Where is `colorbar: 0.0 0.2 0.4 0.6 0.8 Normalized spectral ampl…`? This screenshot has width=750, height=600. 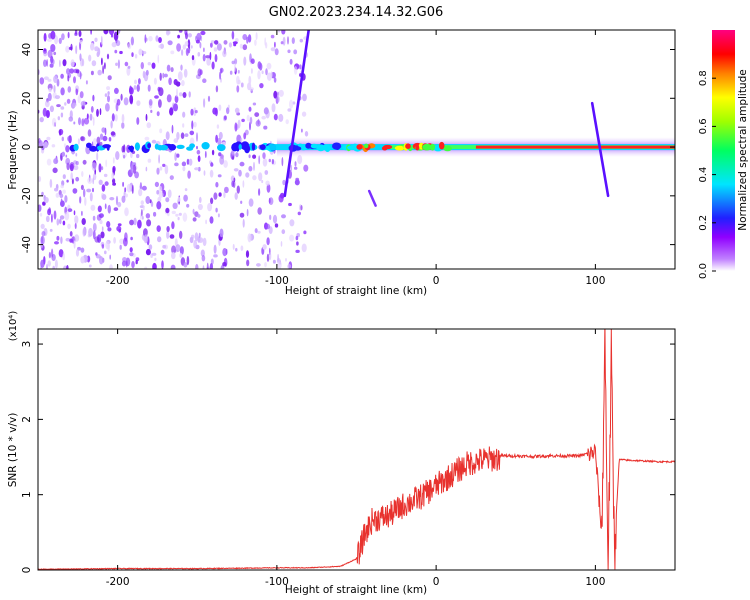 colorbar: 0.0 0.2 0.4 0.6 0.8 Normalized spectral ampl… is located at coordinates (723, 154).